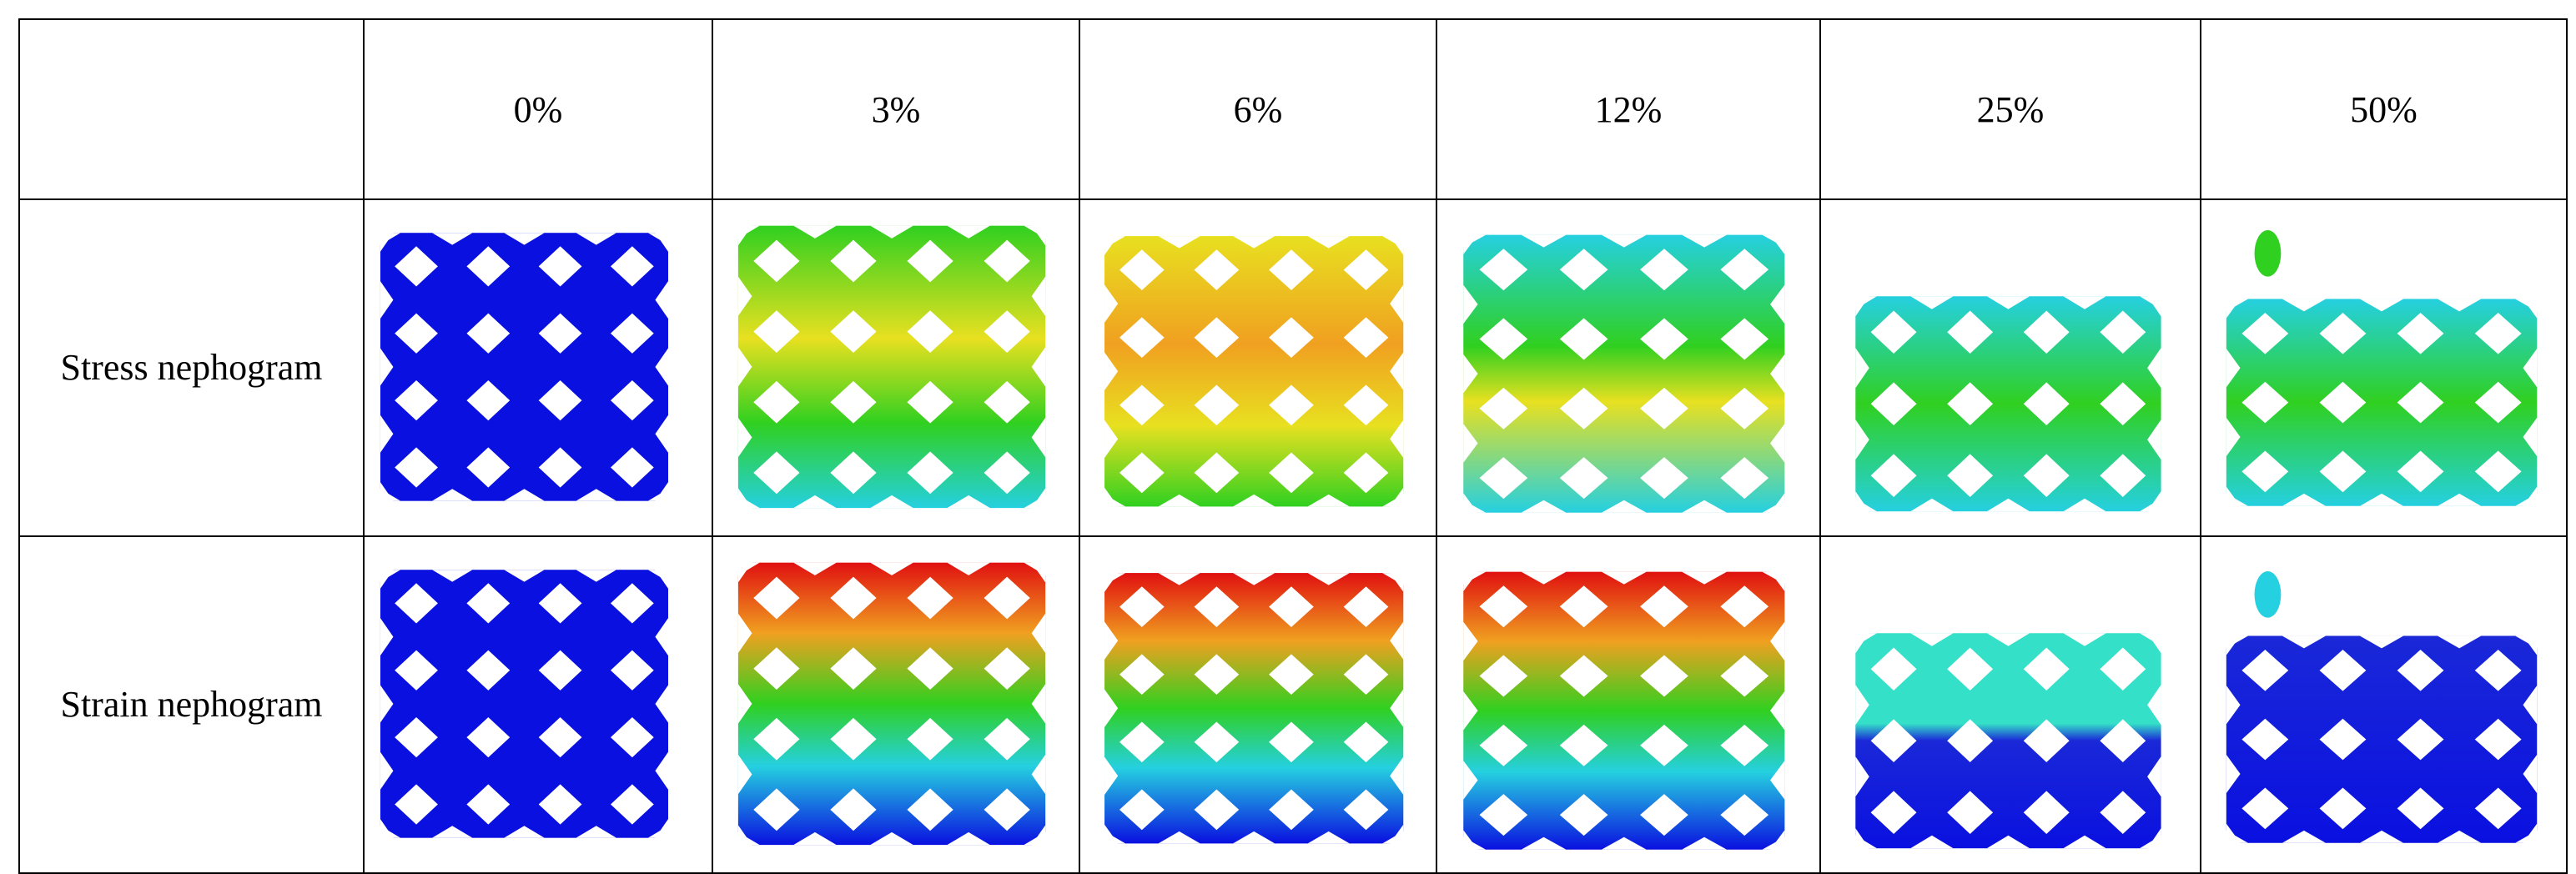 The width and height of the screenshot is (2576, 874). What do you see at coordinates (191, 367) in the screenshot?
I see `row-label-stress: Stress nephogram` at bounding box center [191, 367].